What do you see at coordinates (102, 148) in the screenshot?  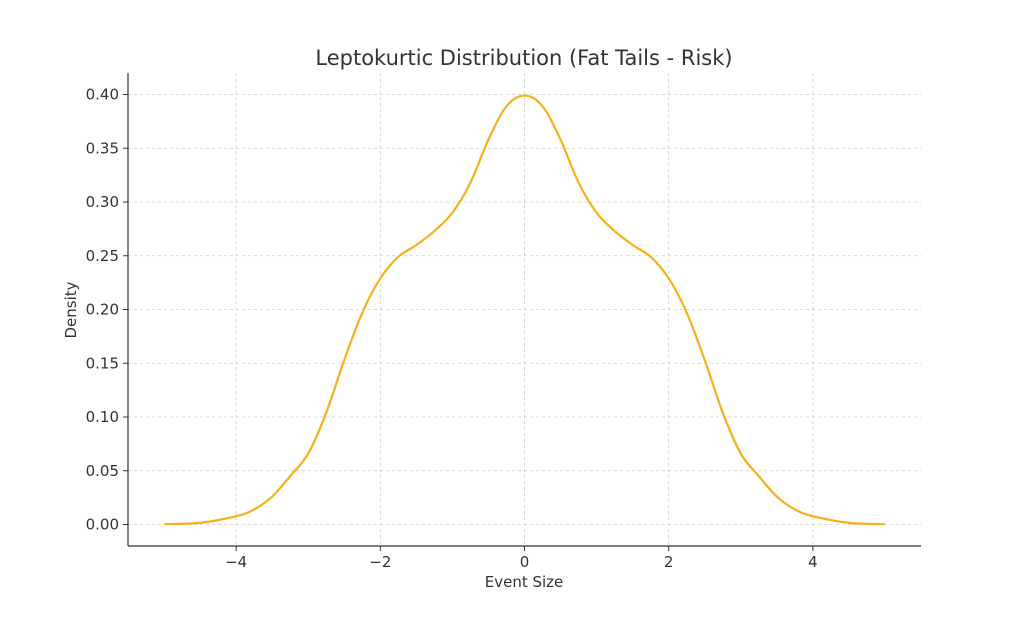 I see `y-tick-label: 0.35` at bounding box center [102, 148].